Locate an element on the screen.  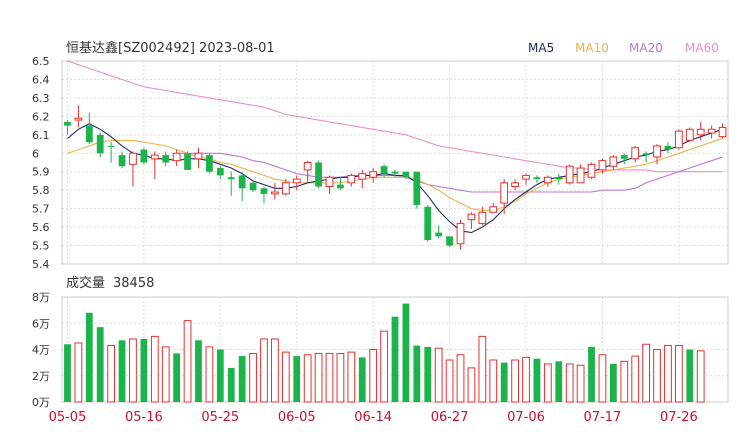
price-tick-label: 5.6 is located at coordinates (41, 227).